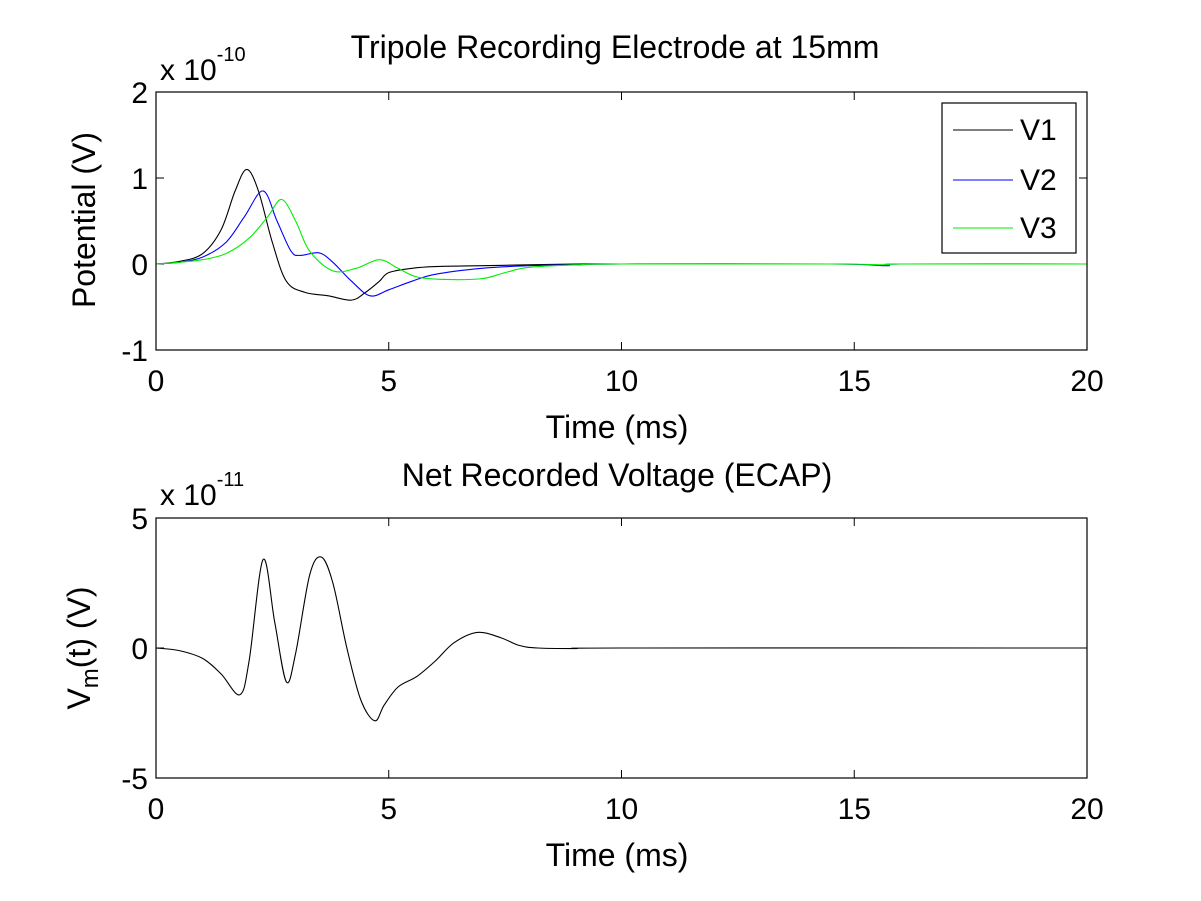 The height and width of the screenshot is (901, 1201). I want to click on top-y-tick-label: 0, so click(139, 265).